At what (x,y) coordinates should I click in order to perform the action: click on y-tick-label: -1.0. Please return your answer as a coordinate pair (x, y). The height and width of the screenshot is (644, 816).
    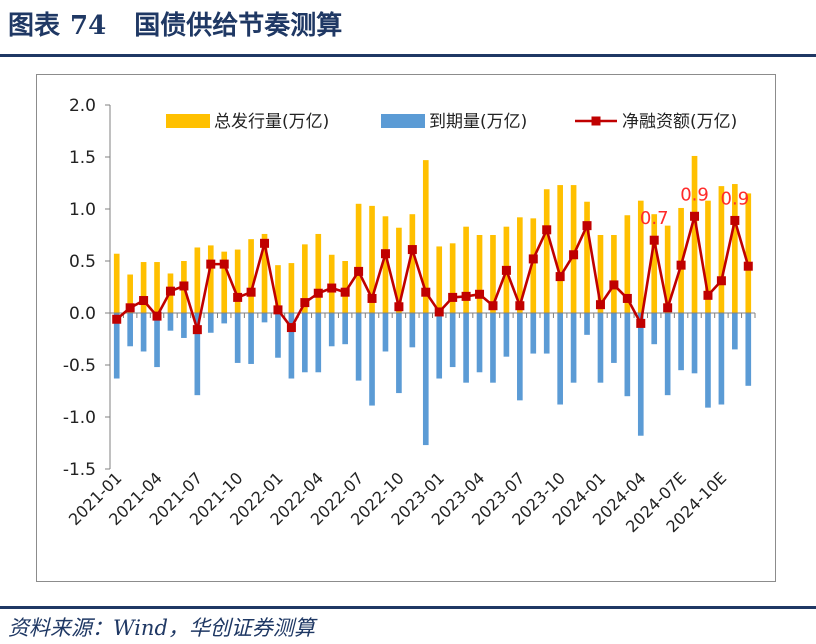
    Looking at the image, I should click on (79, 418).